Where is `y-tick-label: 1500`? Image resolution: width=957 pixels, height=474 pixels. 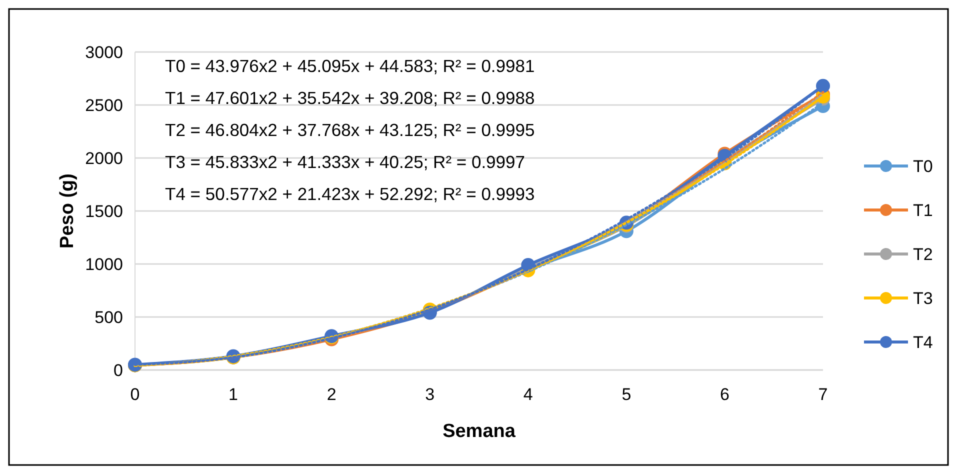
y-tick-label: 1500 is located at coordinates (104, 211).